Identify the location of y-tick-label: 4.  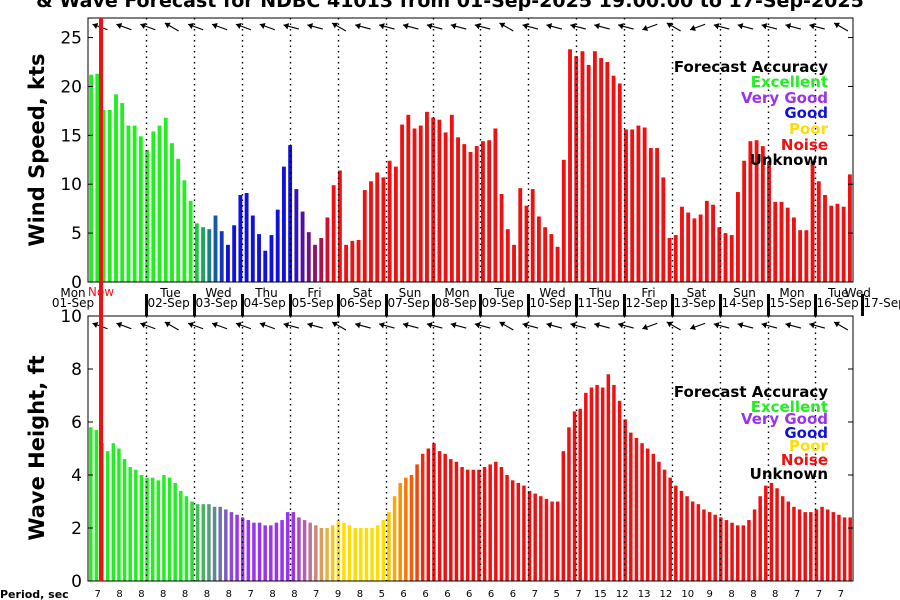
(76, 476).